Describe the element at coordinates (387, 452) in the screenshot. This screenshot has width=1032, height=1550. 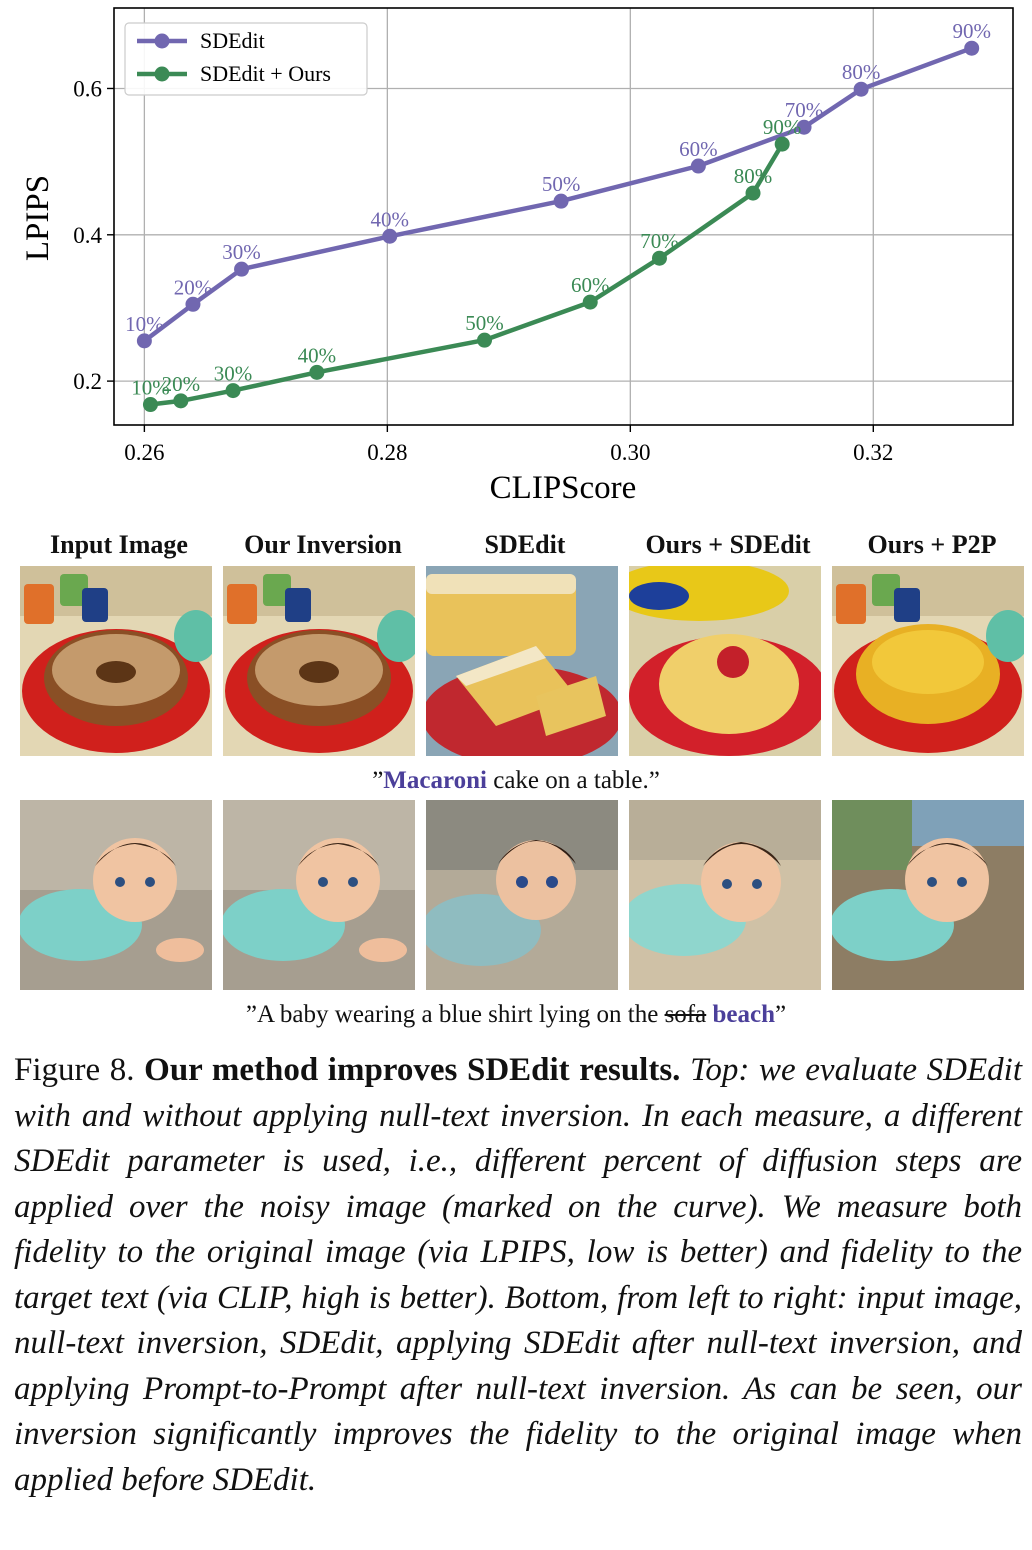
I see `x-tick-label: 0.28` at that location.